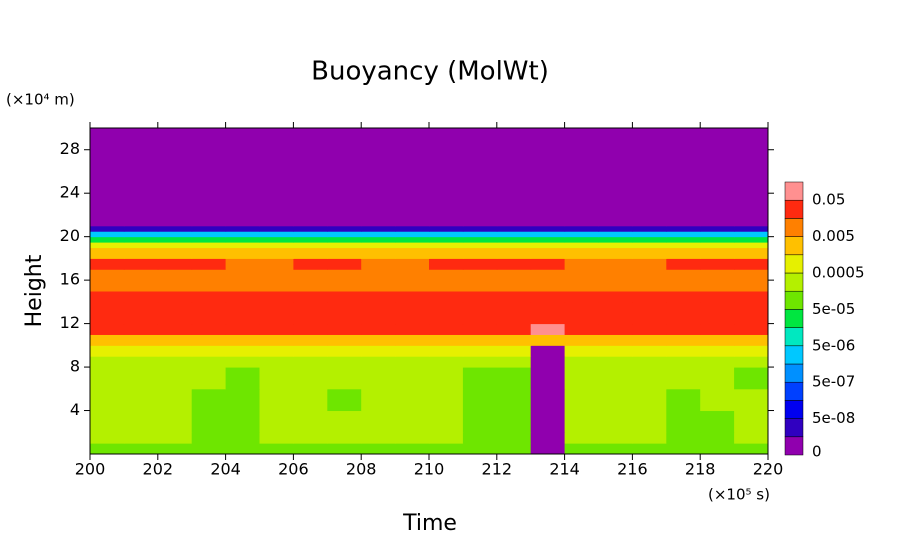 The width and height of the screenshot is (904, 544). Describe the element at coordinates (430, 72) in the screenshot. I see `chart-title: Buoyancy (MolWt)` at that location.